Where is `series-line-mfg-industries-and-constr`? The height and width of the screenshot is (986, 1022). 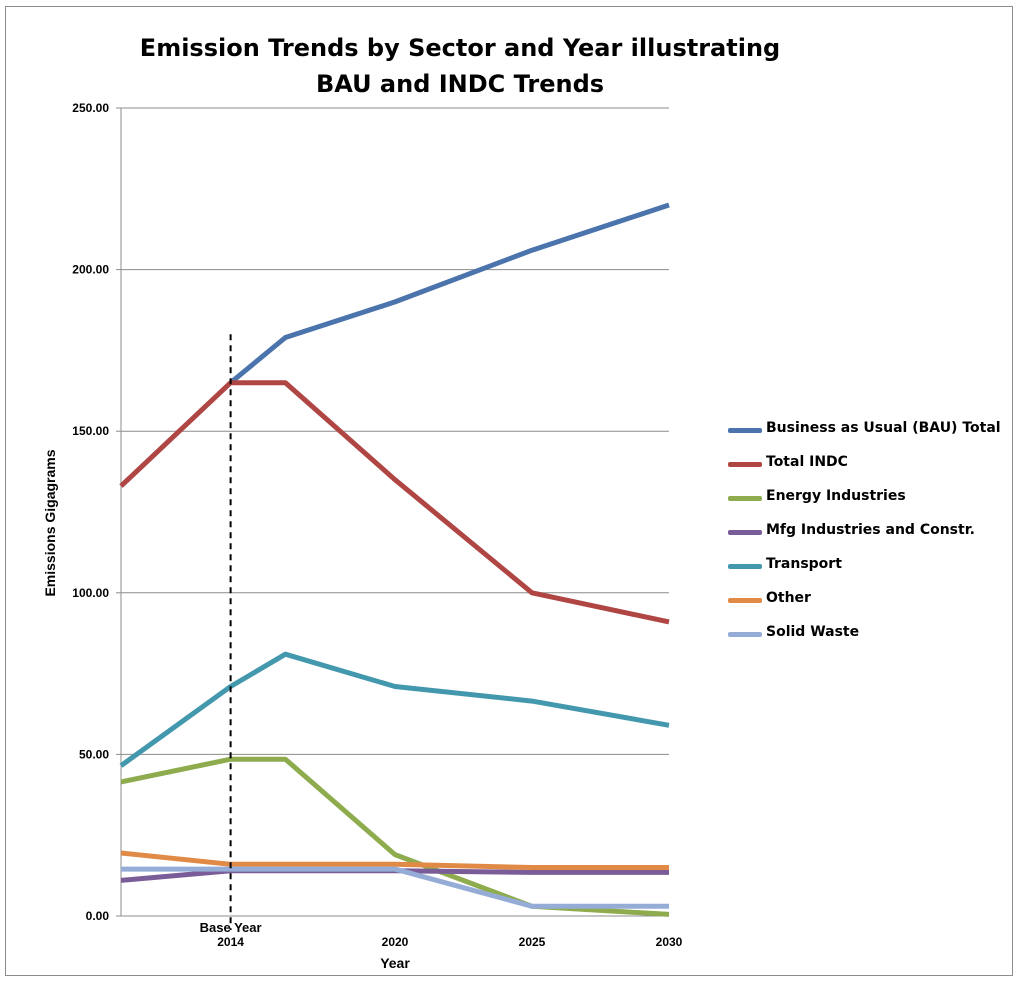 series-line-mfg-industries-and-constr is located at coordinates (394, 875).